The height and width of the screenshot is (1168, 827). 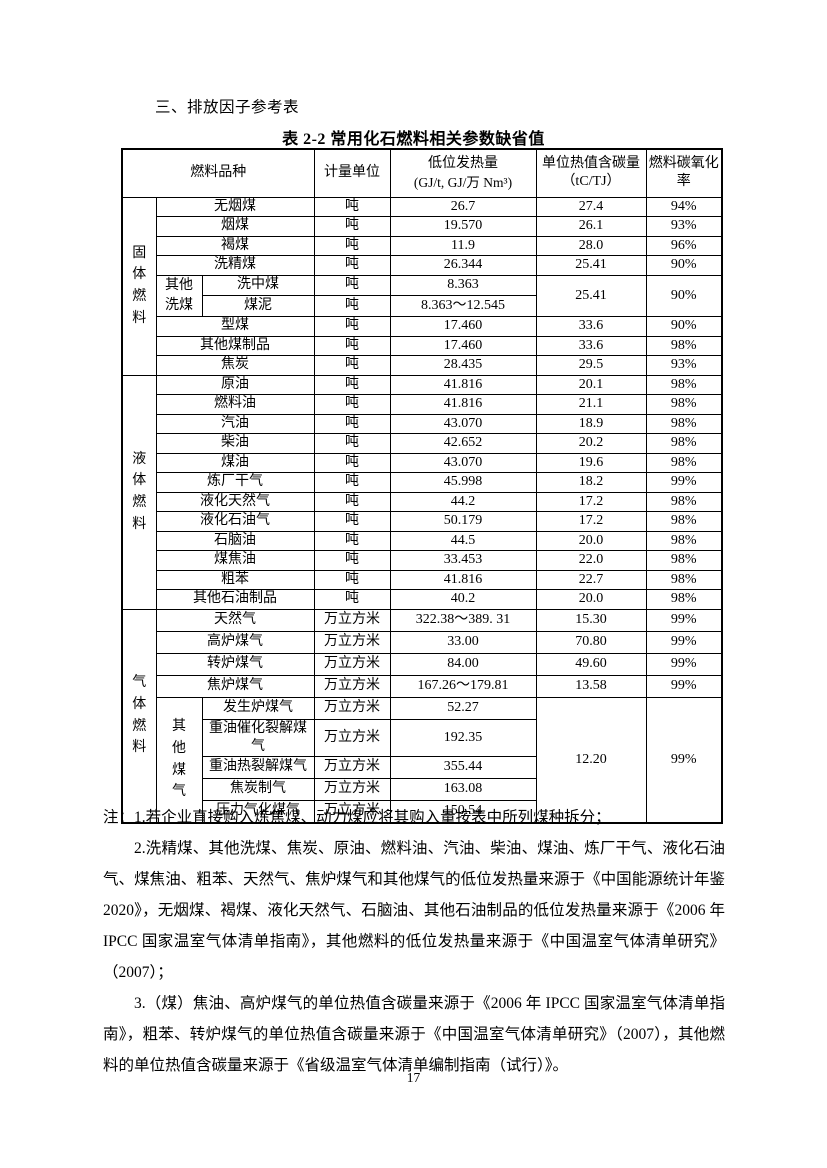 What do you see at coordinates (413, 139) in the screenshot?
I see `table-title: 表 2-2 常用化石燃料相关参数缺省值` at bounding box center [413, 139].